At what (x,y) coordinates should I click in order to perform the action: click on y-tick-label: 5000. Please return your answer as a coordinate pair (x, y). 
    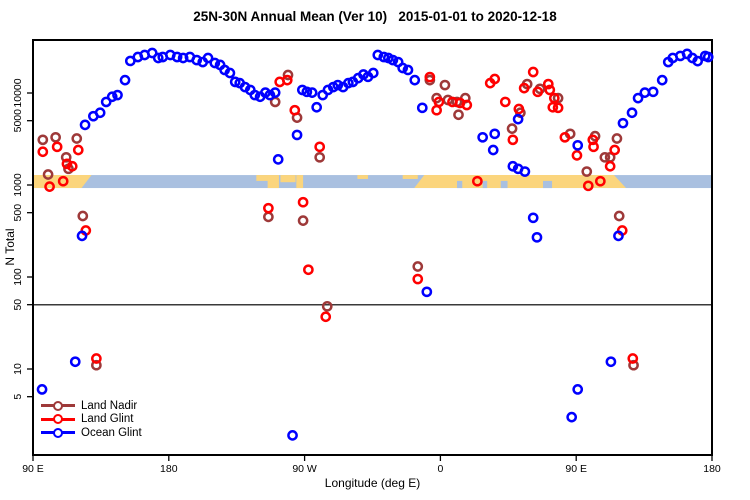
    Looking at the image, I should click on (18, 121).